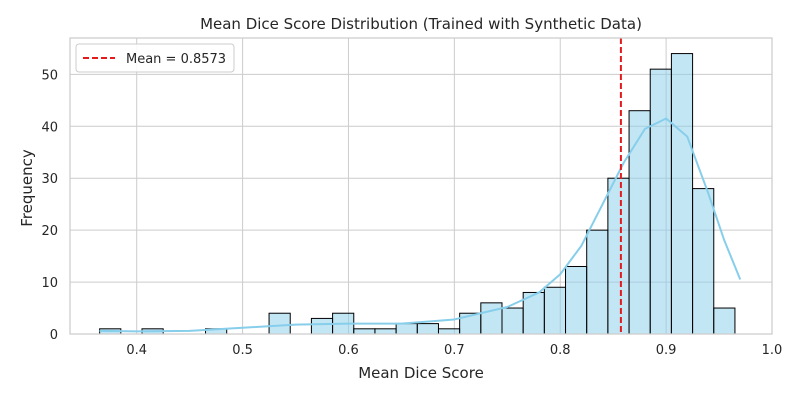 This screenshot has height=400, width=800. What do you see at coordinates (666, 350) in the screenshot?
I see `x-tick-label: 0.9` at bounding box center [666, 350].